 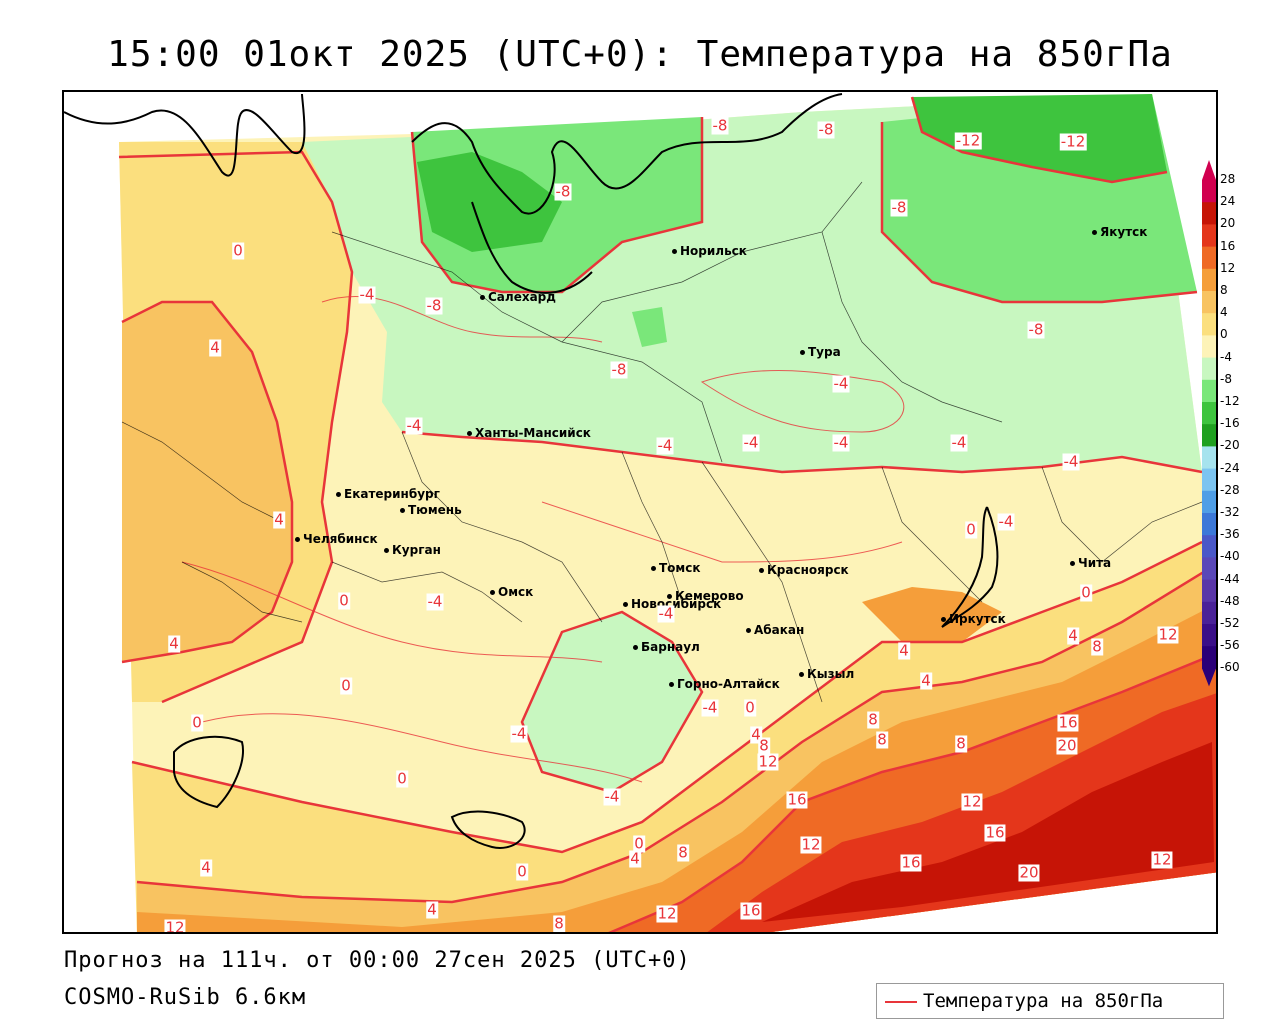 What do you see at coordinates (1228, 179) in the screenshot?
I see `scale-tick-label: 28` at bounding box center [1228, 179].